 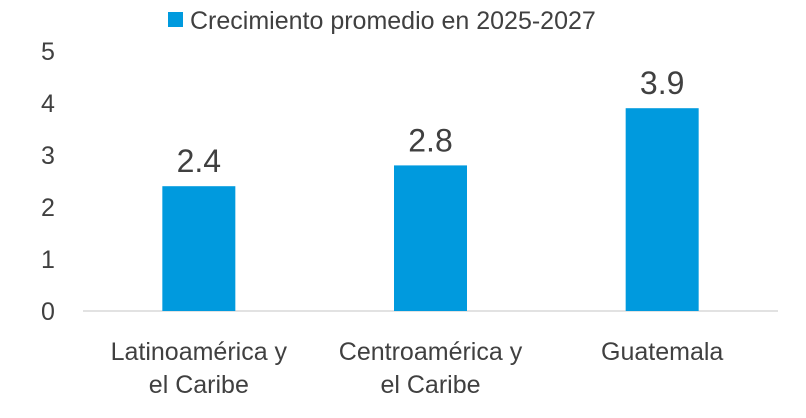 I want to click on data-label: 2.8, so click(x=430, y=140).